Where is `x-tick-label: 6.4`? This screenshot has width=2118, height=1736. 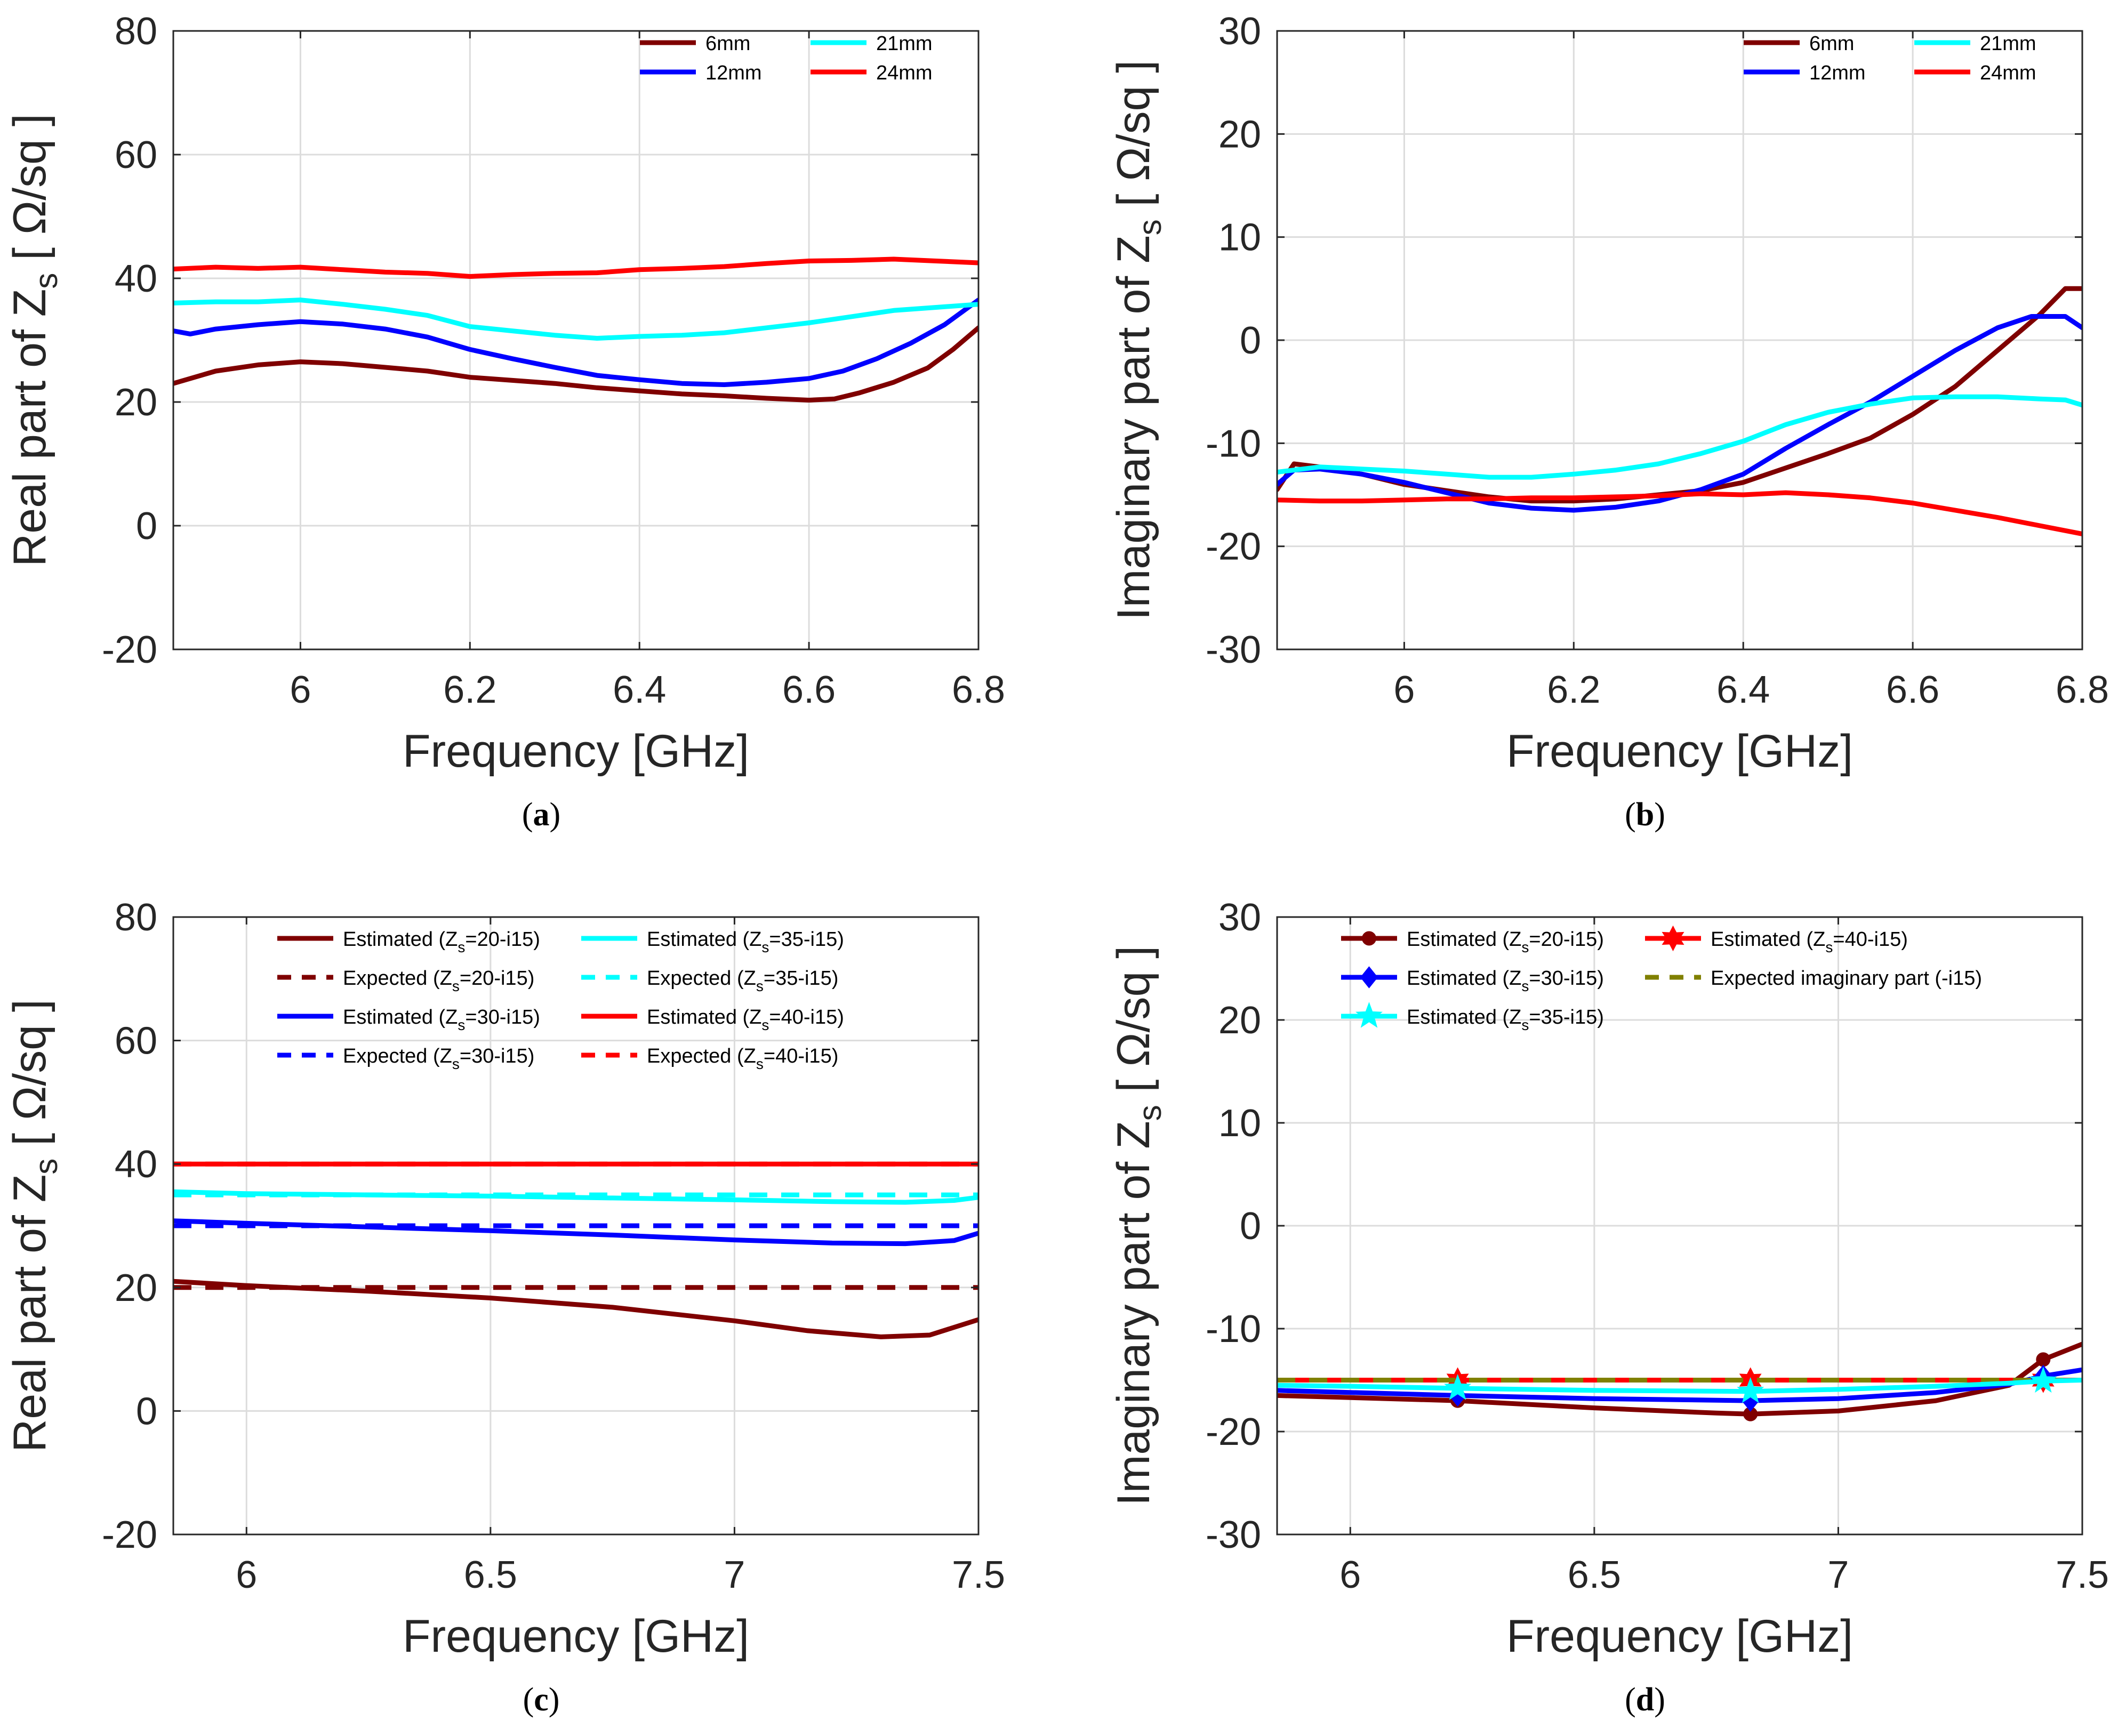
x-tick-label: 6.4 is located at coordinates (1743, 690).